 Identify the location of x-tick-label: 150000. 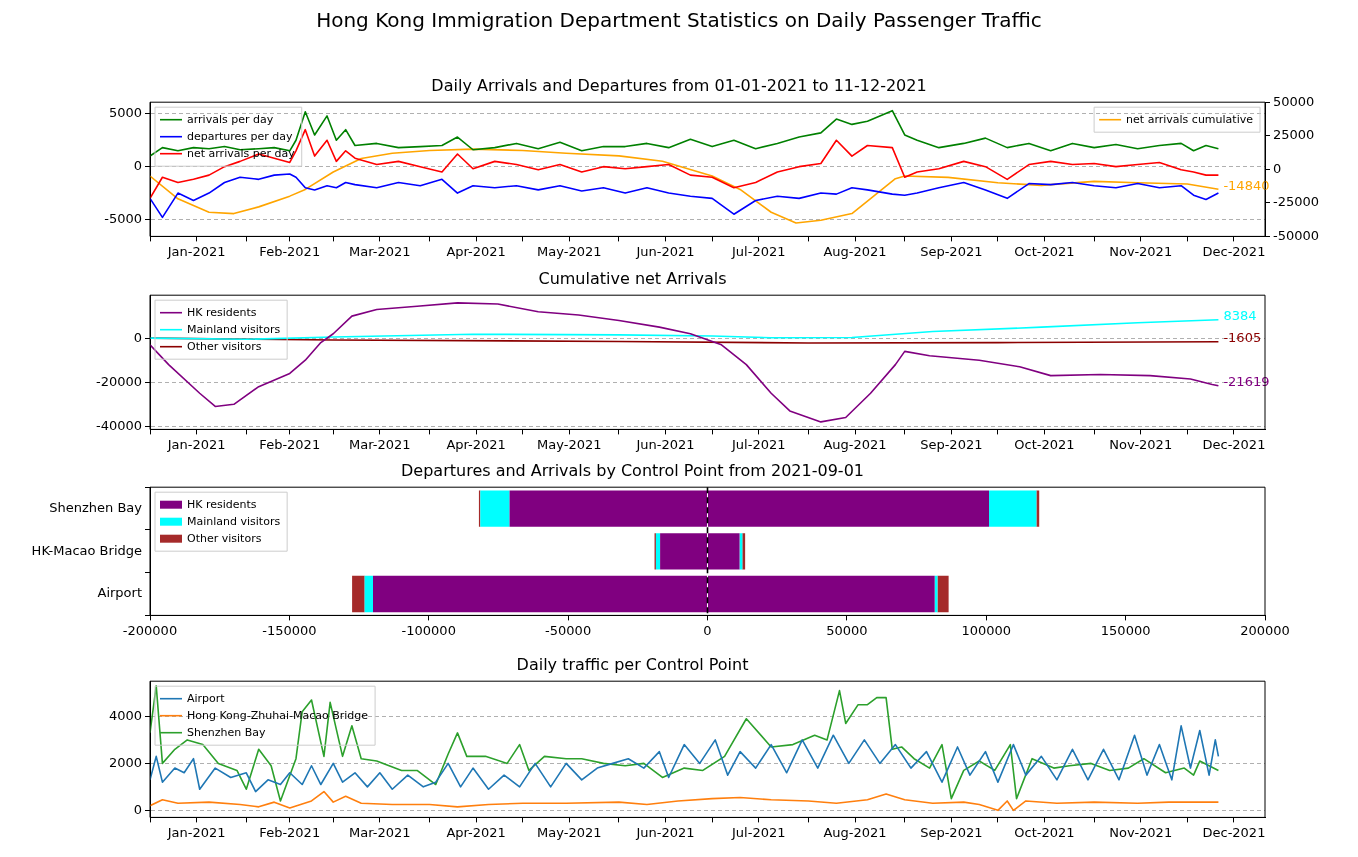
(1125, 630).